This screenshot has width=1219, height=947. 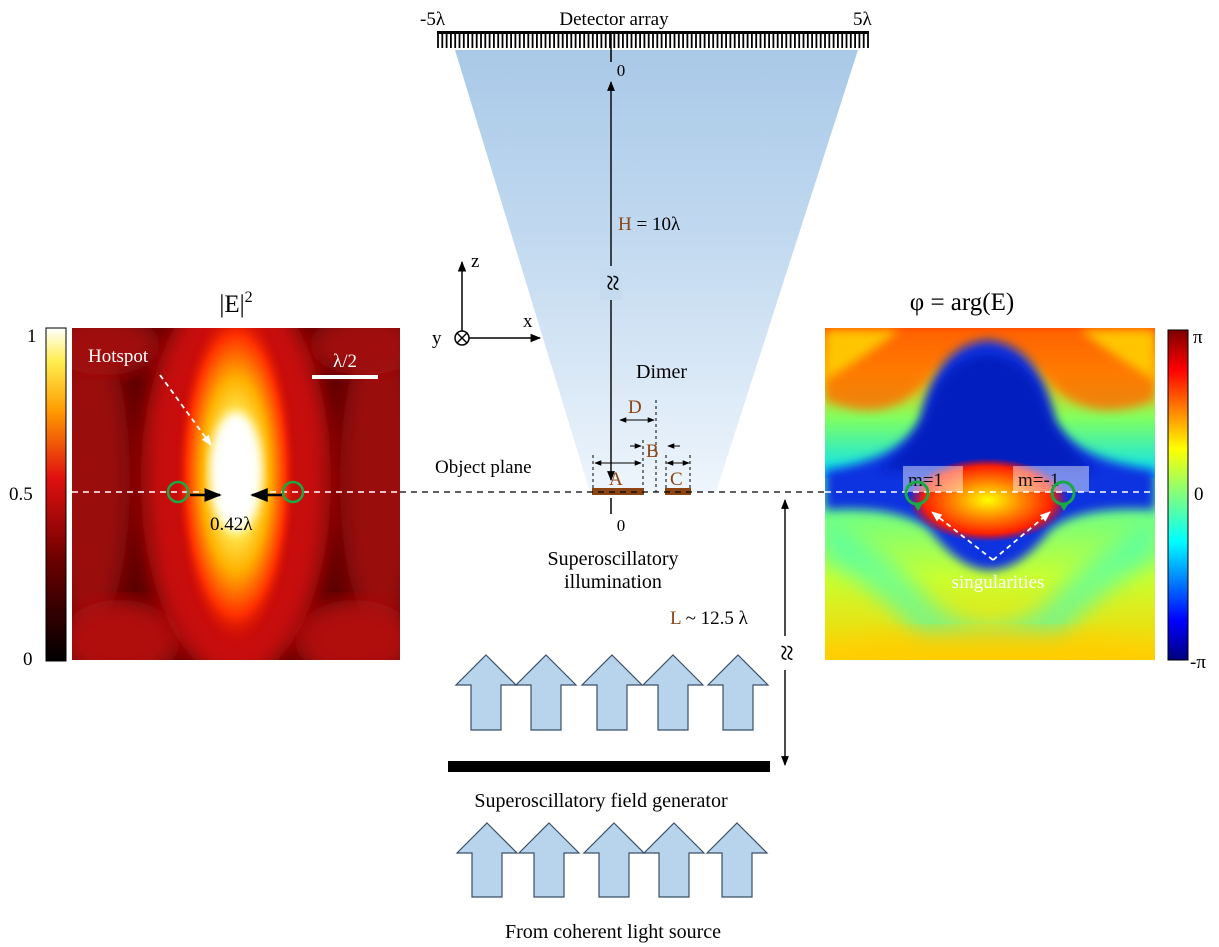 What do you see at coordinates (653, 39) in the screenshot?
I see `detector-array` at bounding box center [653, 39].